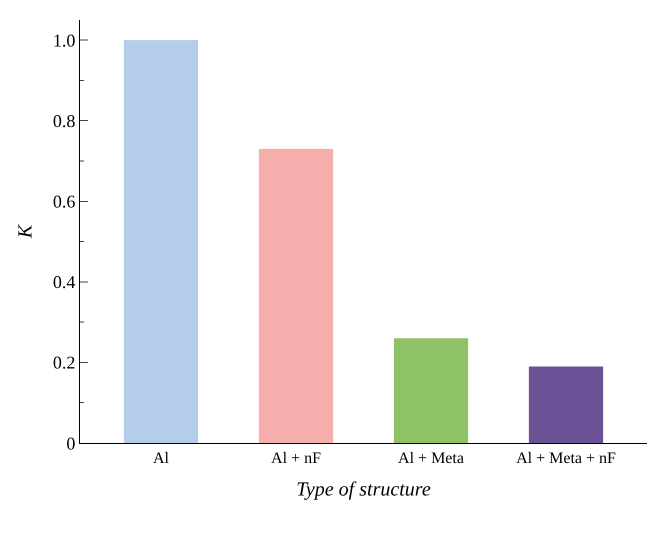  What do you see at coordinates (566, 459) in the screenshot?
I see `x-tick-label: Al + Meta + nF` at bounding box center [566, 459].